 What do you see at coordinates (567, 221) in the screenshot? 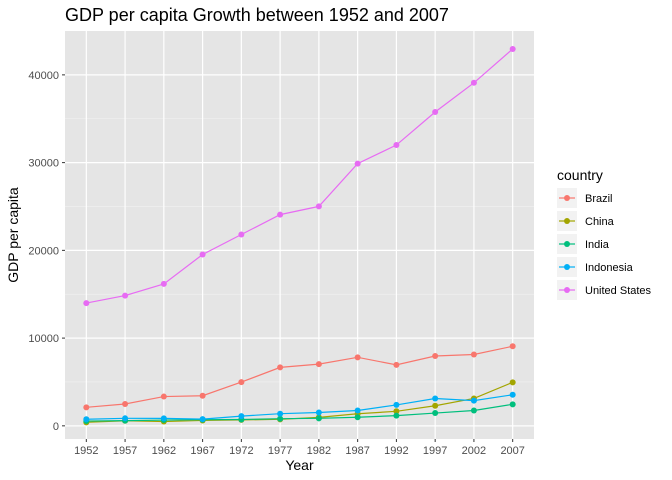
I see `legend-key-point-china` at bounding box center [567, 221].